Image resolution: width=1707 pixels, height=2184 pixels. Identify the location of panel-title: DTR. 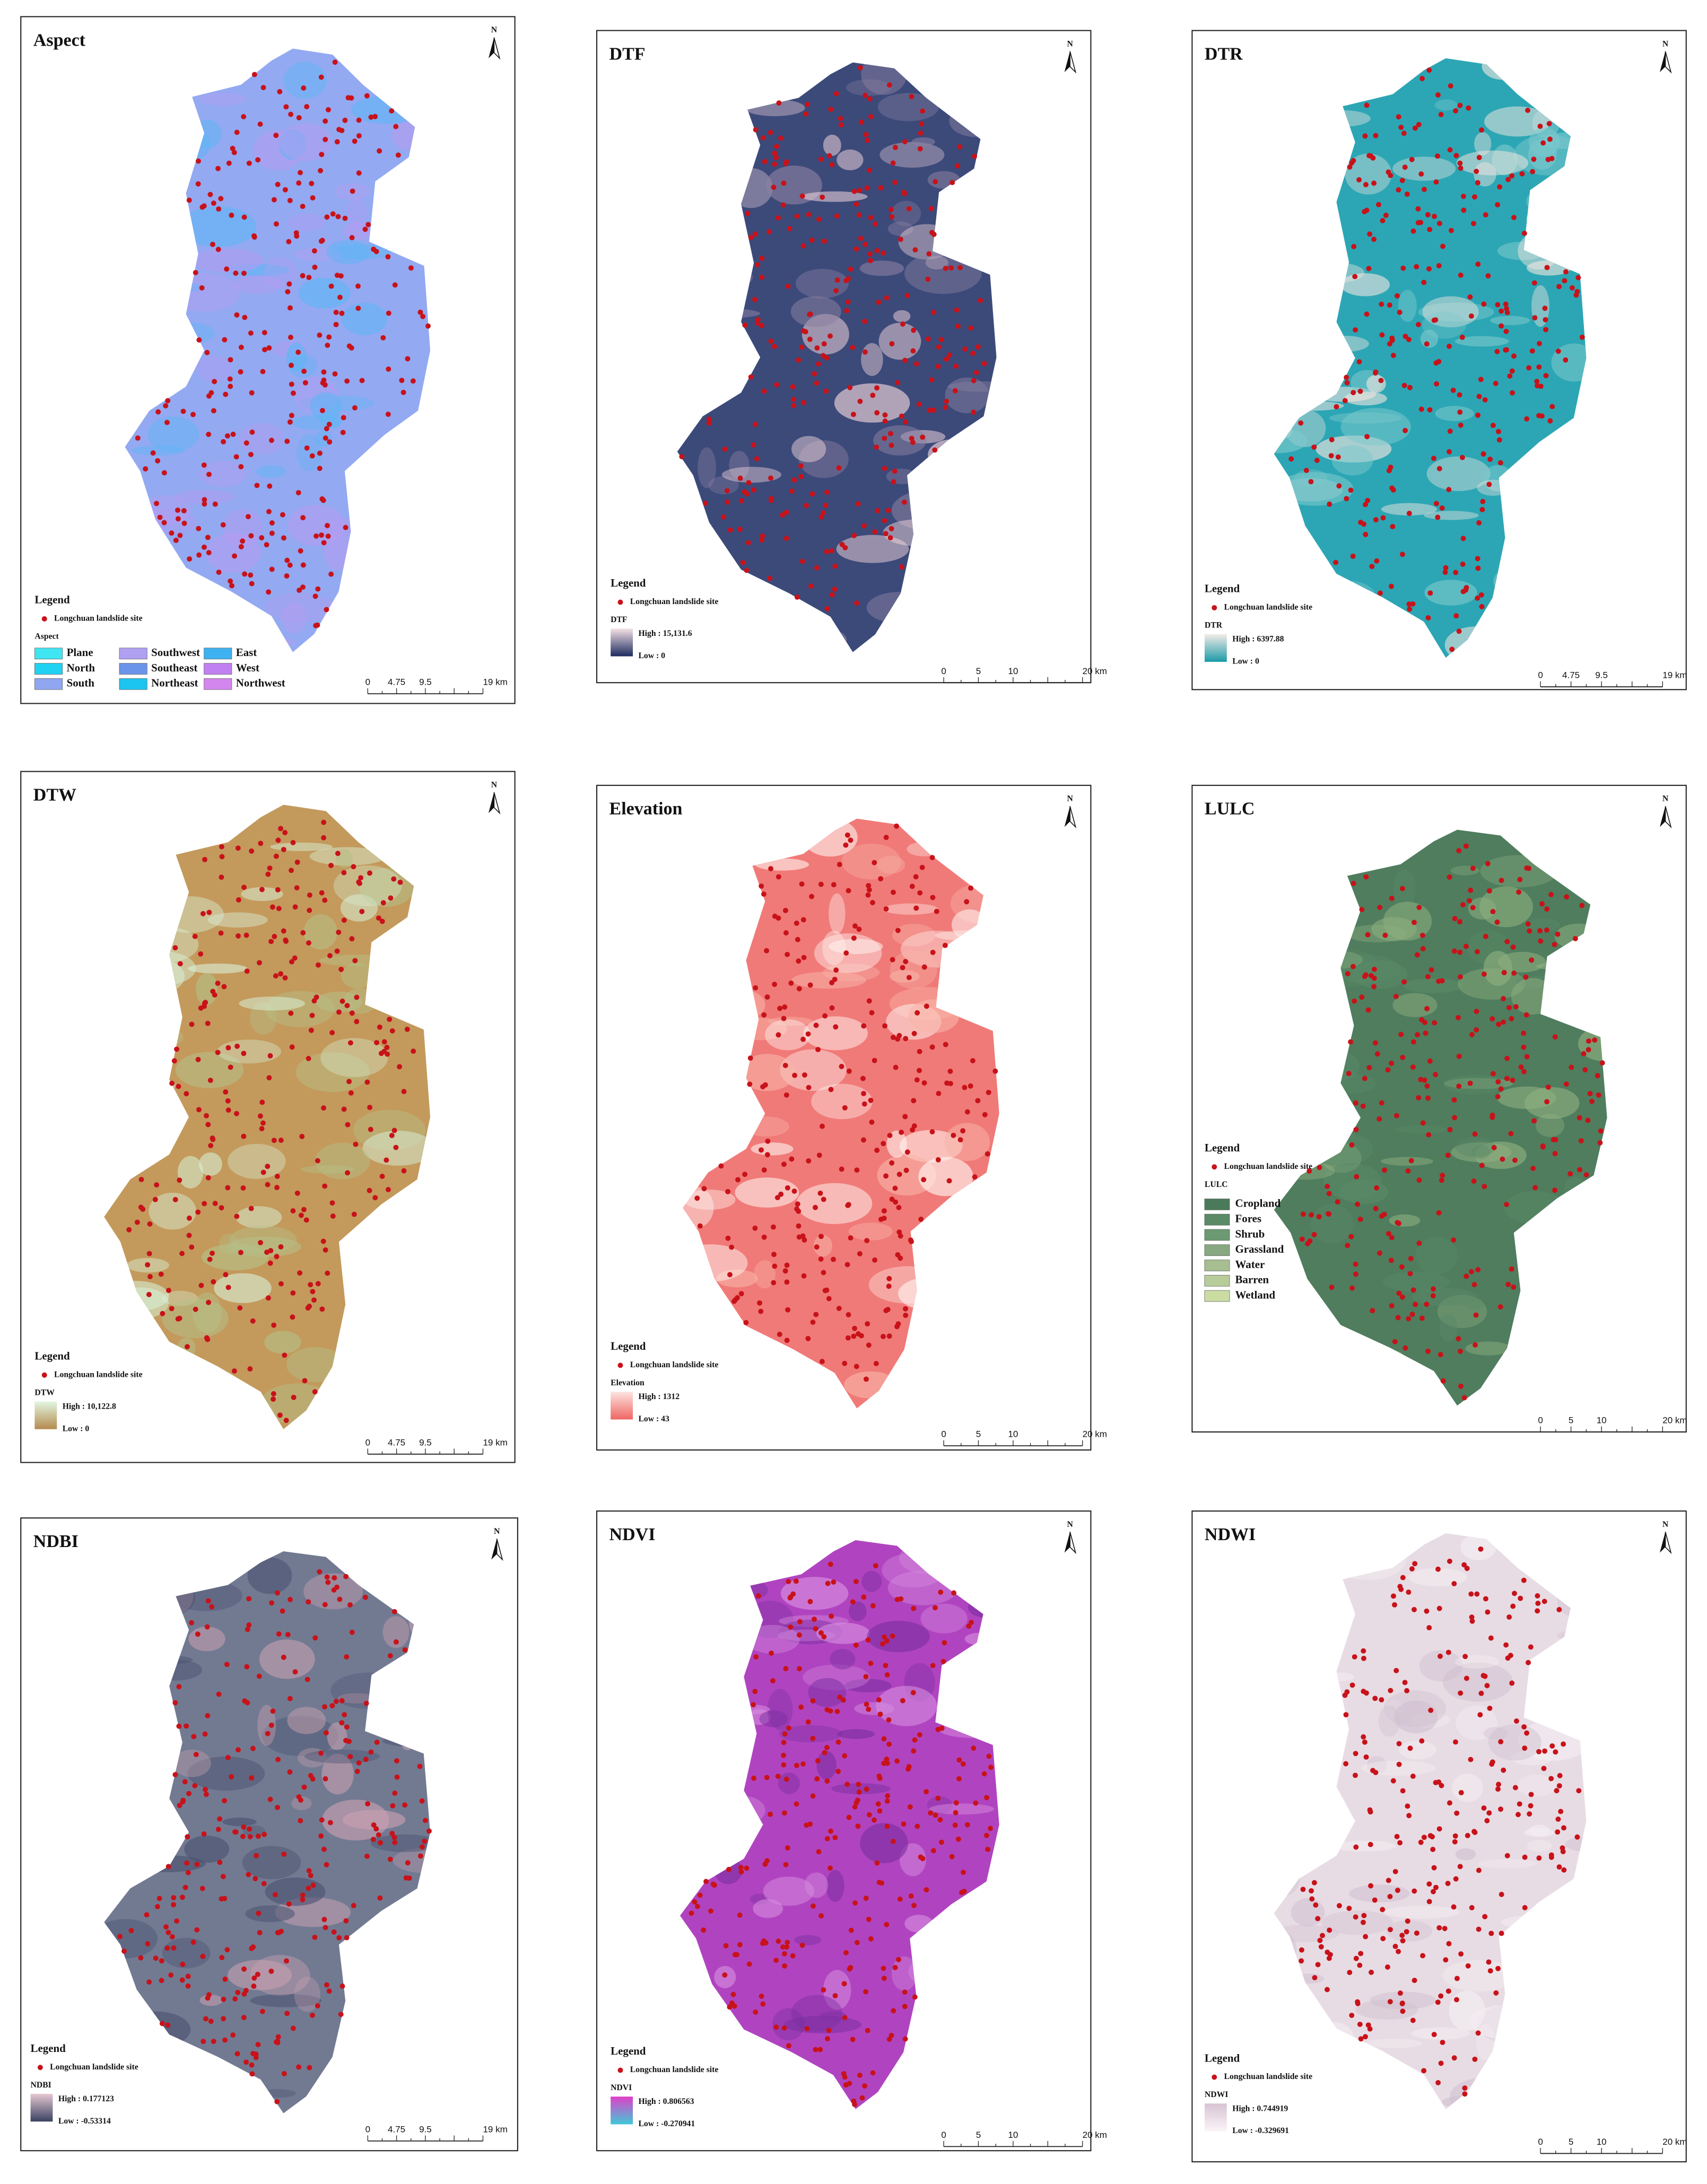
(1224, 54).